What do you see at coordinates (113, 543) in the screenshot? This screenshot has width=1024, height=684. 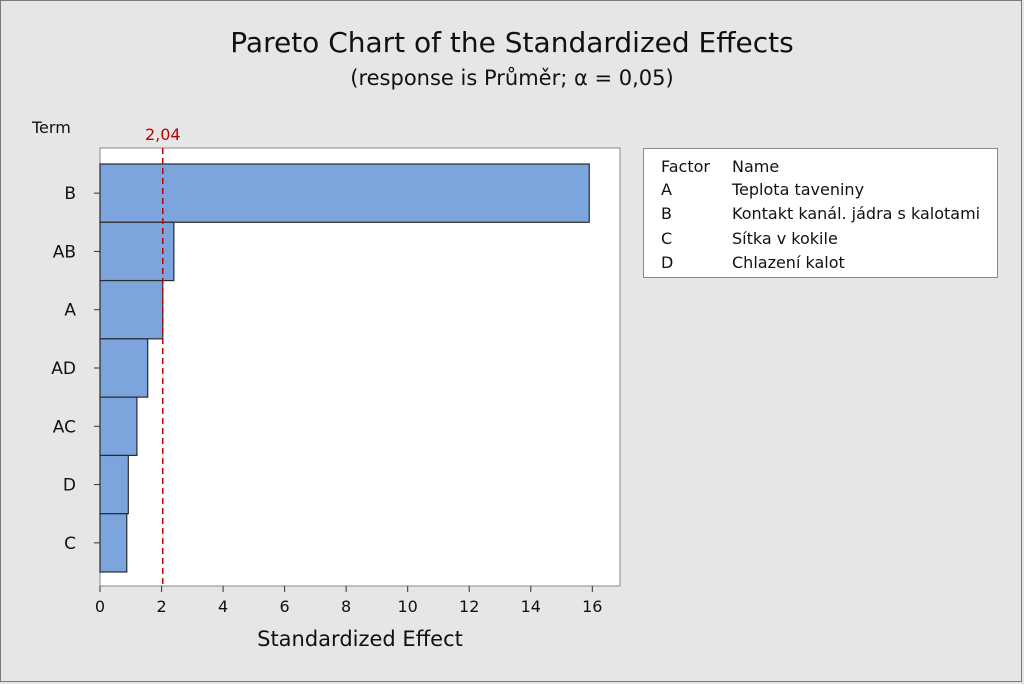 I see `bar-c` at bounding box center [113, 543].